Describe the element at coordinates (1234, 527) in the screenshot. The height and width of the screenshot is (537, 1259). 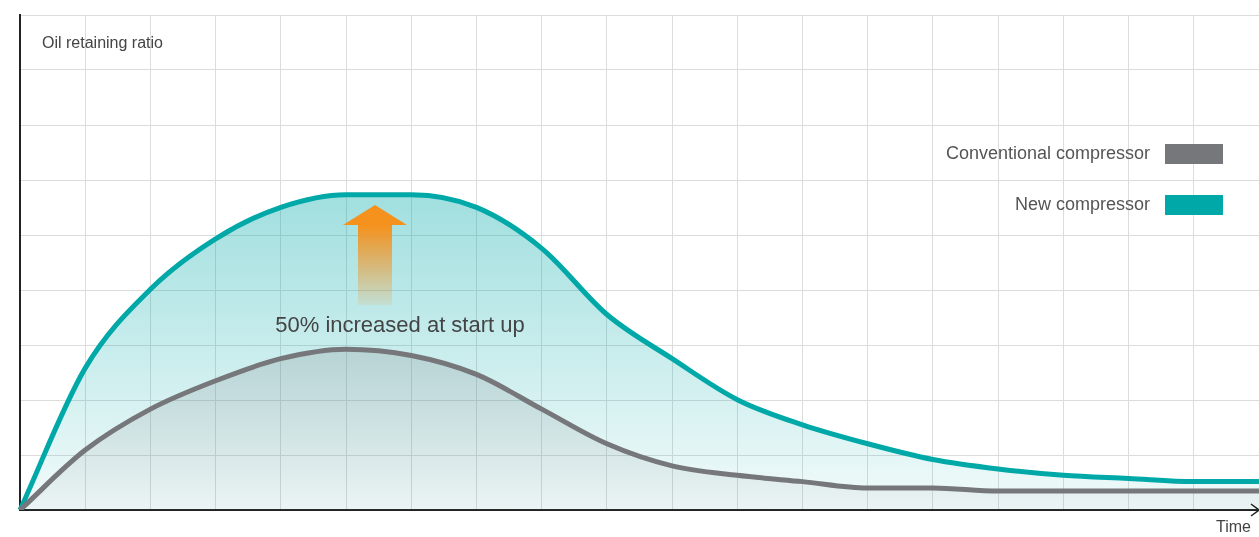
I see `x-axis-title: Time` at that location.